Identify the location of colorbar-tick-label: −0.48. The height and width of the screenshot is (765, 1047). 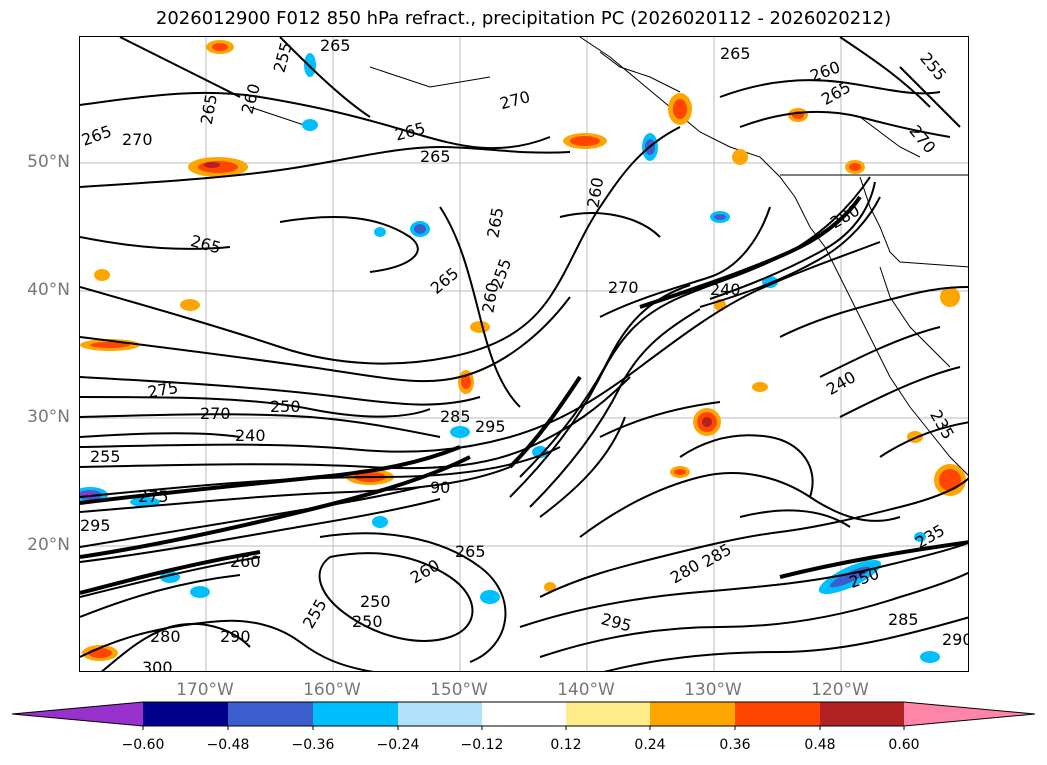
(228, 745).